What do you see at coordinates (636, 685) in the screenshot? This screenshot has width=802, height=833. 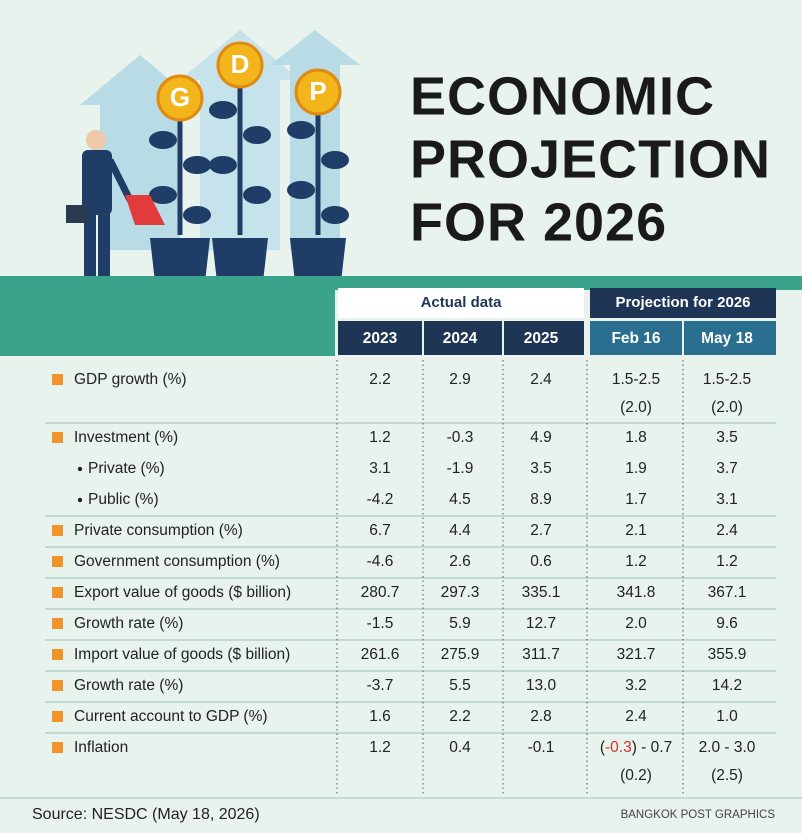 I see `cell-value: 3.2` at bounding box center [636, 685].